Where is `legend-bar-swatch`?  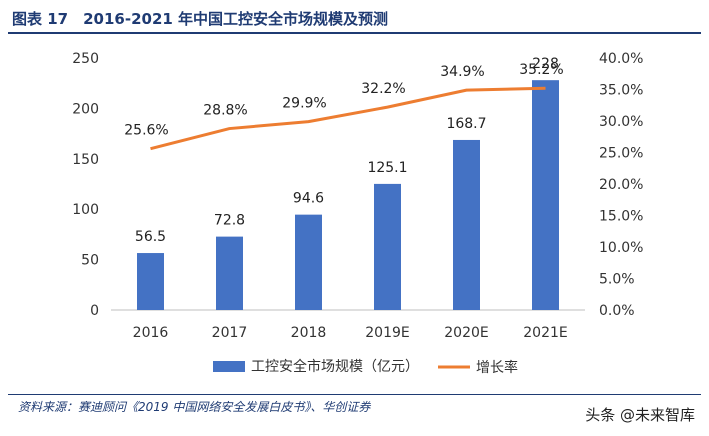
legend-bar-swatch is located at coordinates (229, 366).